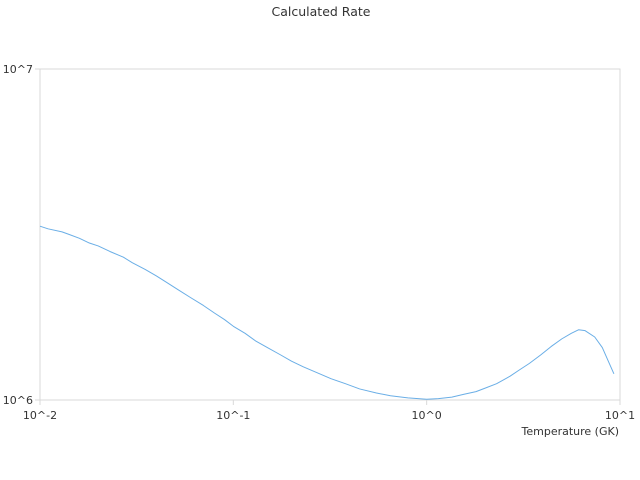 Image resolution: width=640 pixels, height=480 pixels. What do you see at coordinates (18, 400) in the screenshot?
I see `y-tick-label: 10^6` at bounding box center [18, 400].